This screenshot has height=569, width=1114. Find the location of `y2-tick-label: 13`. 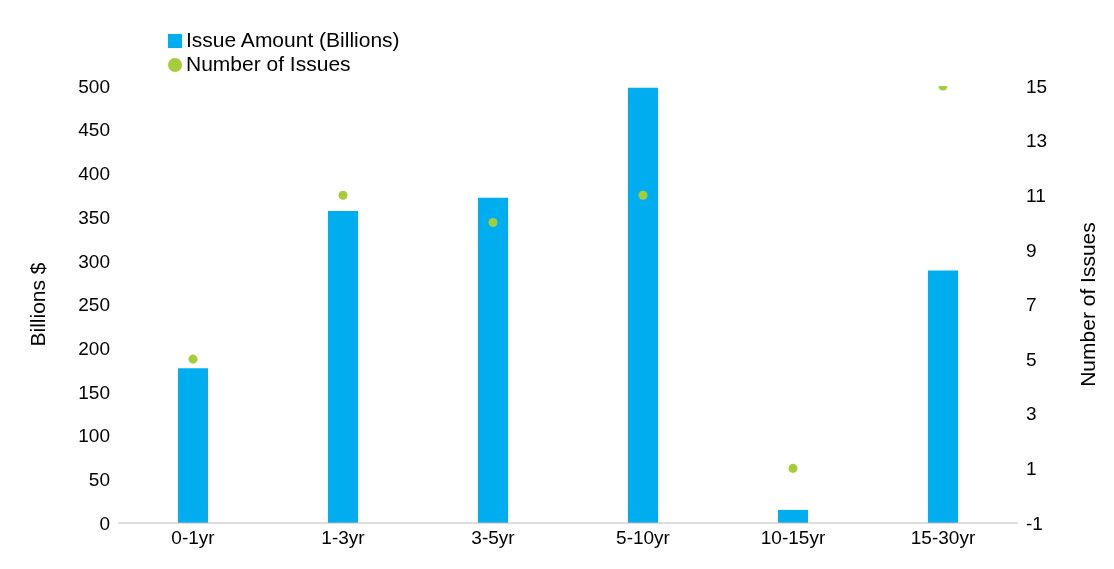

y2-tick-label: 13 is located at coordinates (1037, 141).